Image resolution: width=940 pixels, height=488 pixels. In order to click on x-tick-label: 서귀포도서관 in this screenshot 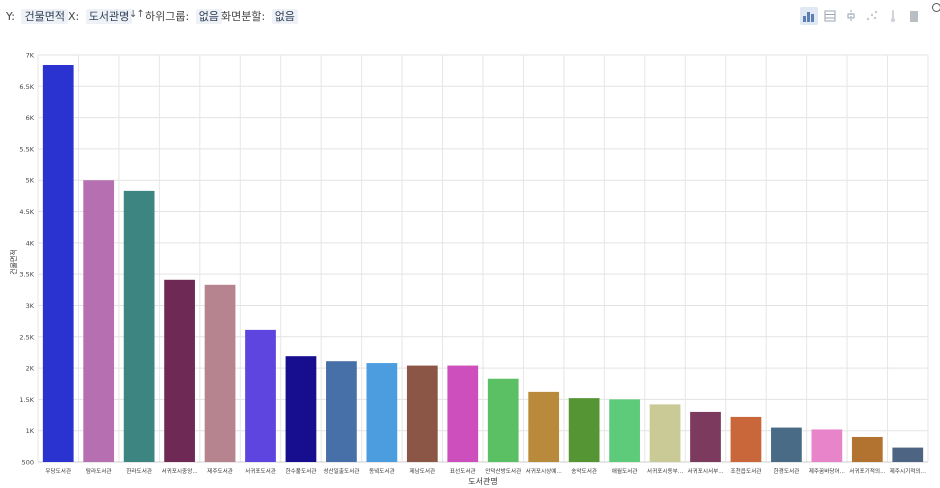, I will do `click(260, 471)`.